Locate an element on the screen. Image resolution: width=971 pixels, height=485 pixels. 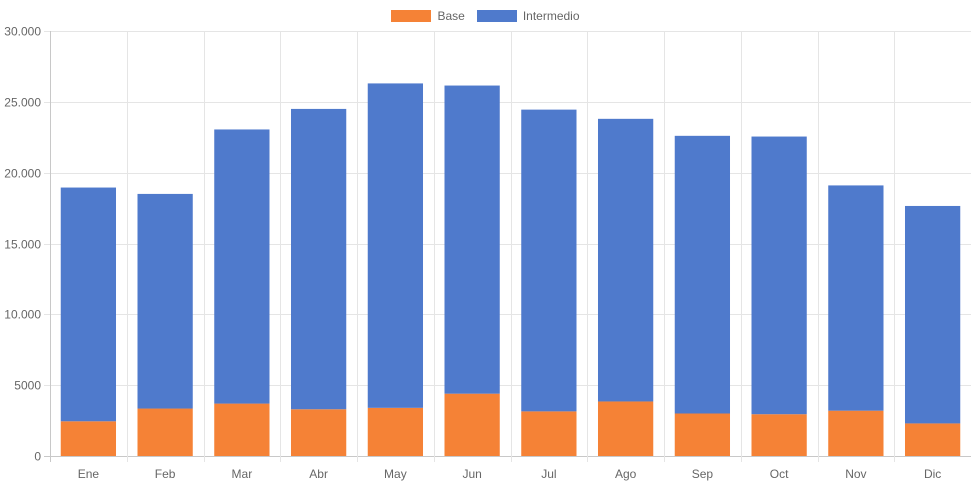
bar-intermedio-may is located at coordinates (395, 245).